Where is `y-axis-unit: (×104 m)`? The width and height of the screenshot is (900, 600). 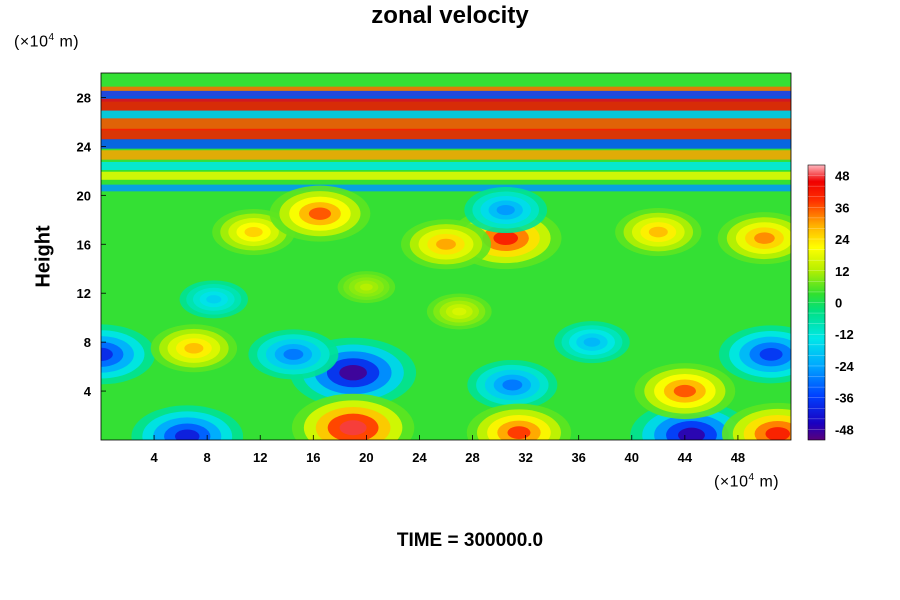 y-axis-unit: (×104 m) is located at coordinates (46, 41).